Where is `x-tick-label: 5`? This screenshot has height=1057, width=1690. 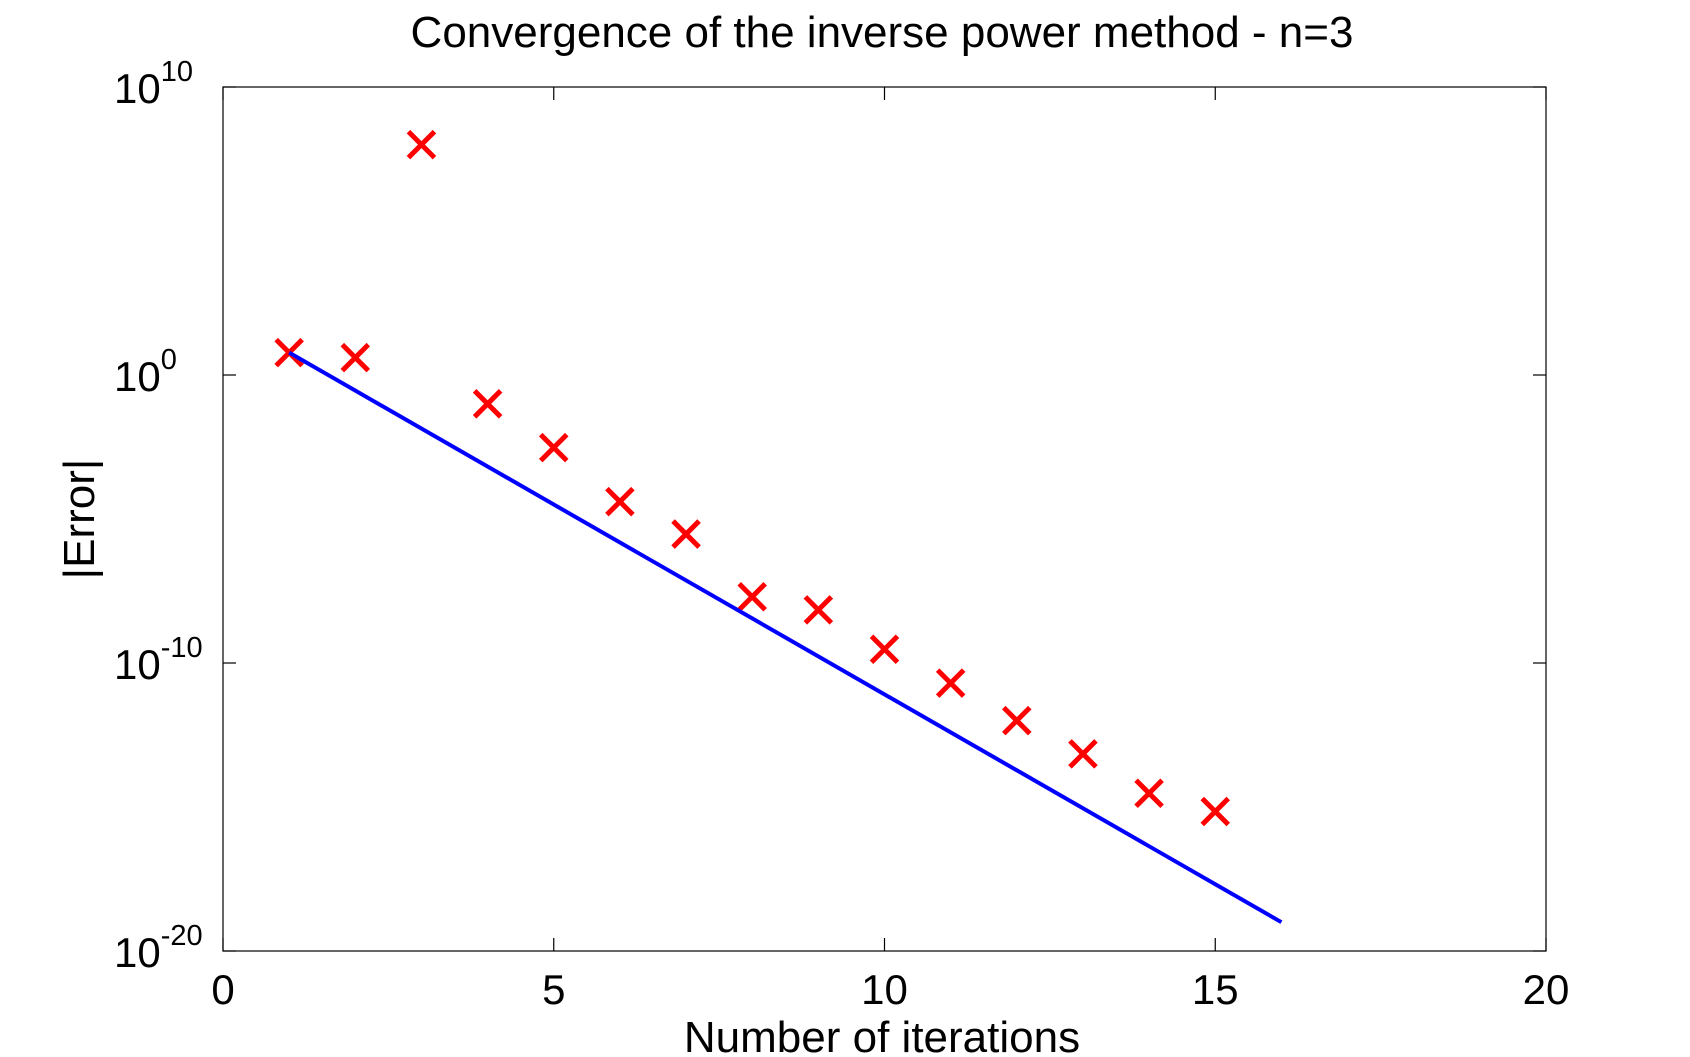
x-tick-label: 5 is located at coordinates (553, 989).